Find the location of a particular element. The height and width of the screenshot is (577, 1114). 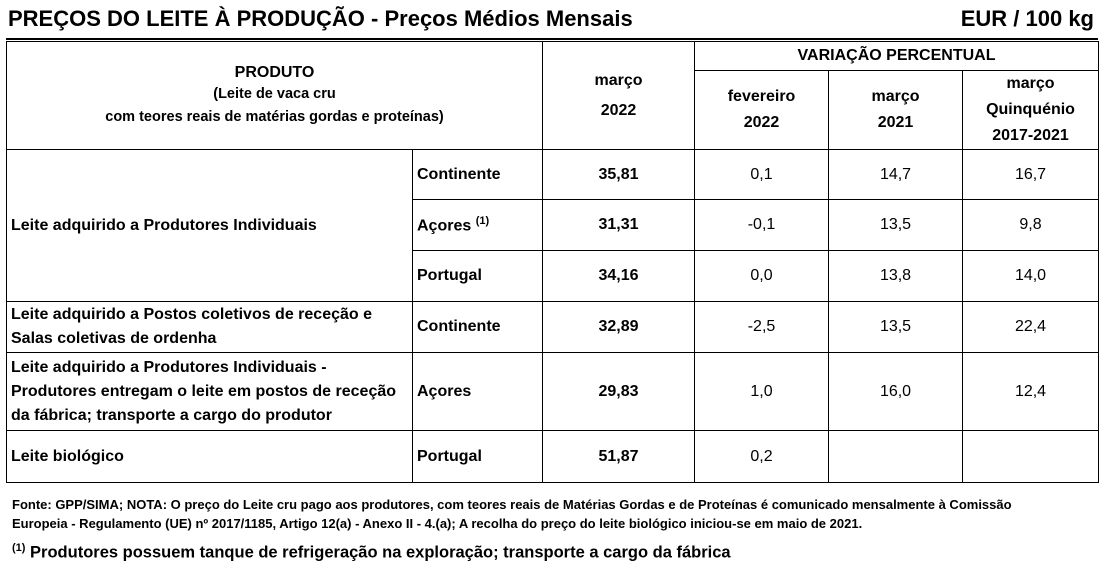

current-year: 2022 is located at coordinates (618, 110).